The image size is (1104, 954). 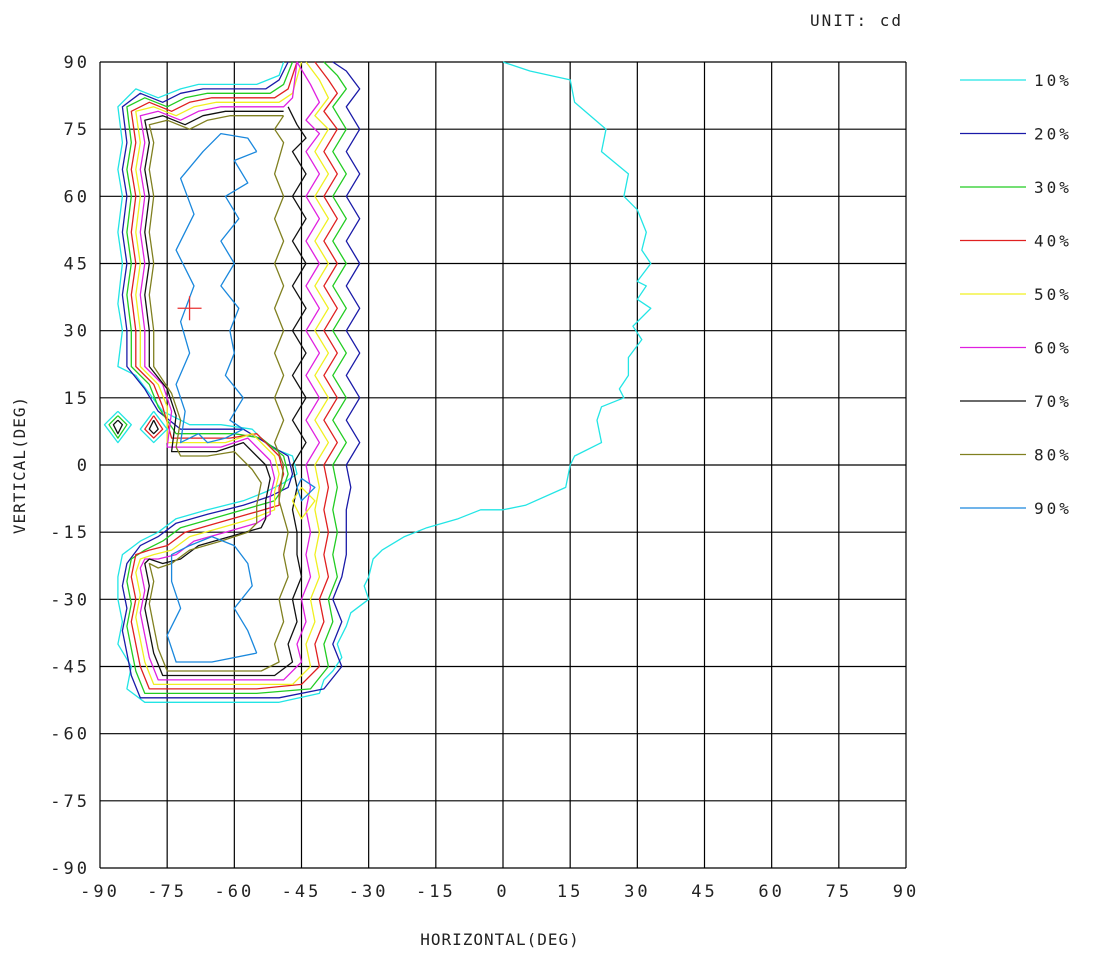 I want to click on y-tick-label: -75, so click(x=70, y=802).